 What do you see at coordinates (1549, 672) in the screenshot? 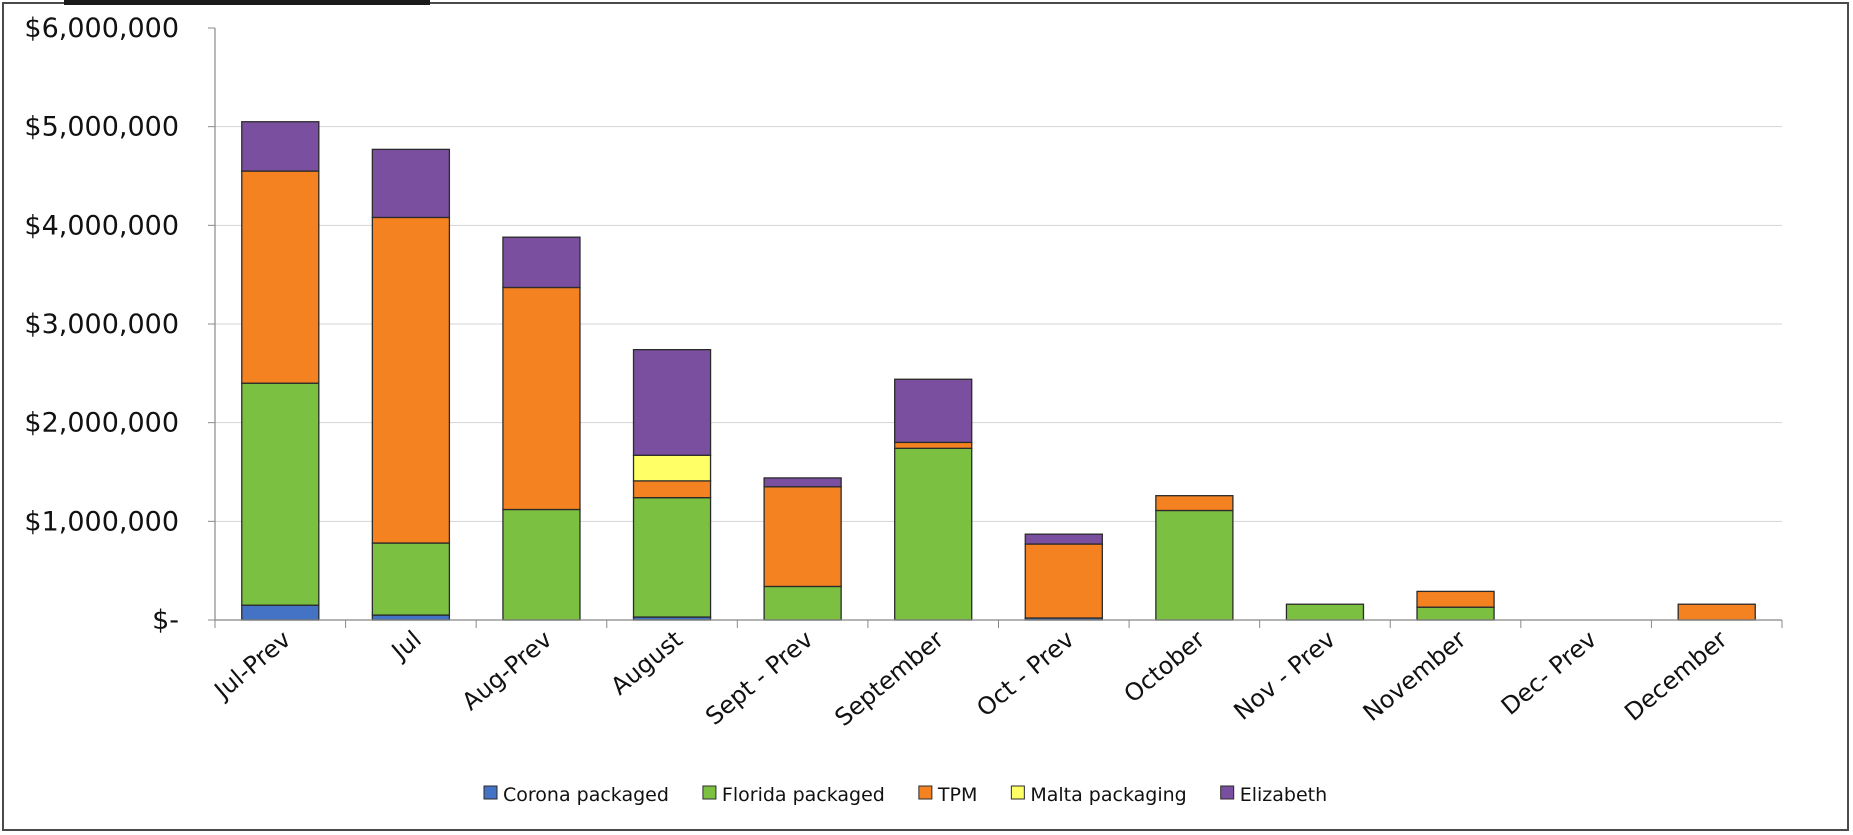
I see `x-tick-label: Dec- Prev` at bounding box center [1549, 672].